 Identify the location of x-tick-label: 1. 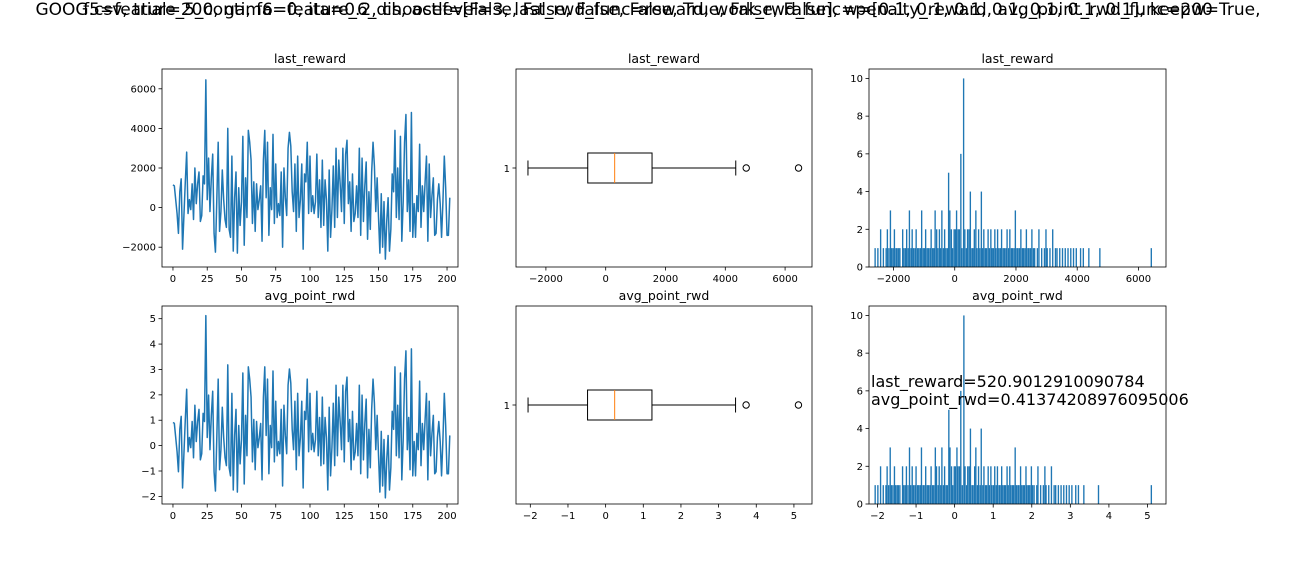
(643, 516).